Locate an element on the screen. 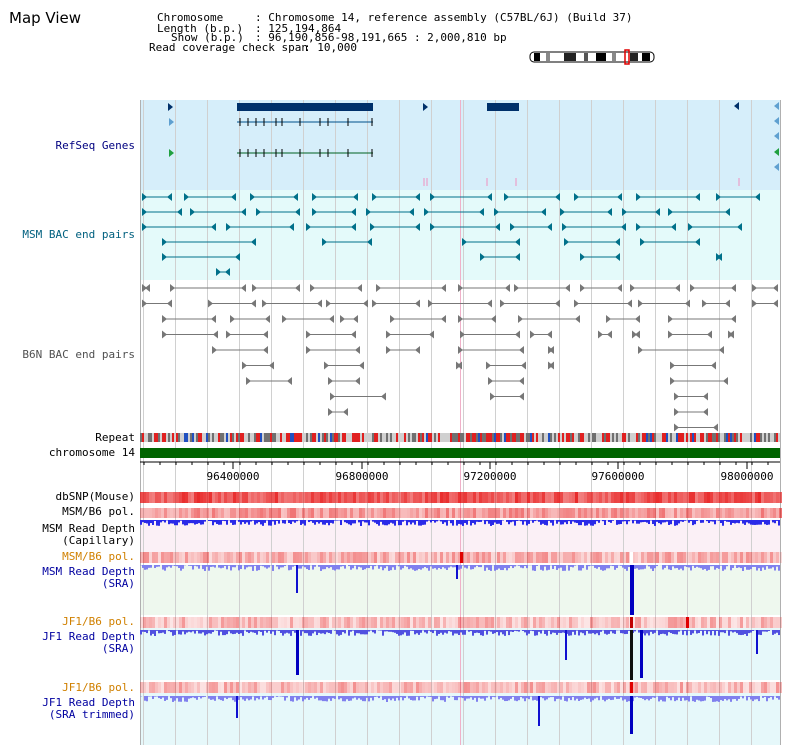 This screenshot has width=800, height=745. track-label-msm-depth-capillary: MSM Read Depth is located at coordinates (88, 528).